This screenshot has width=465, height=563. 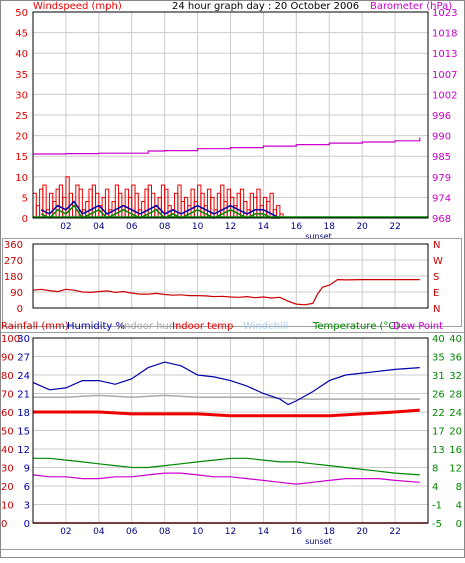 I want to click on indoor-temp-line, so click(x=226, y=413).